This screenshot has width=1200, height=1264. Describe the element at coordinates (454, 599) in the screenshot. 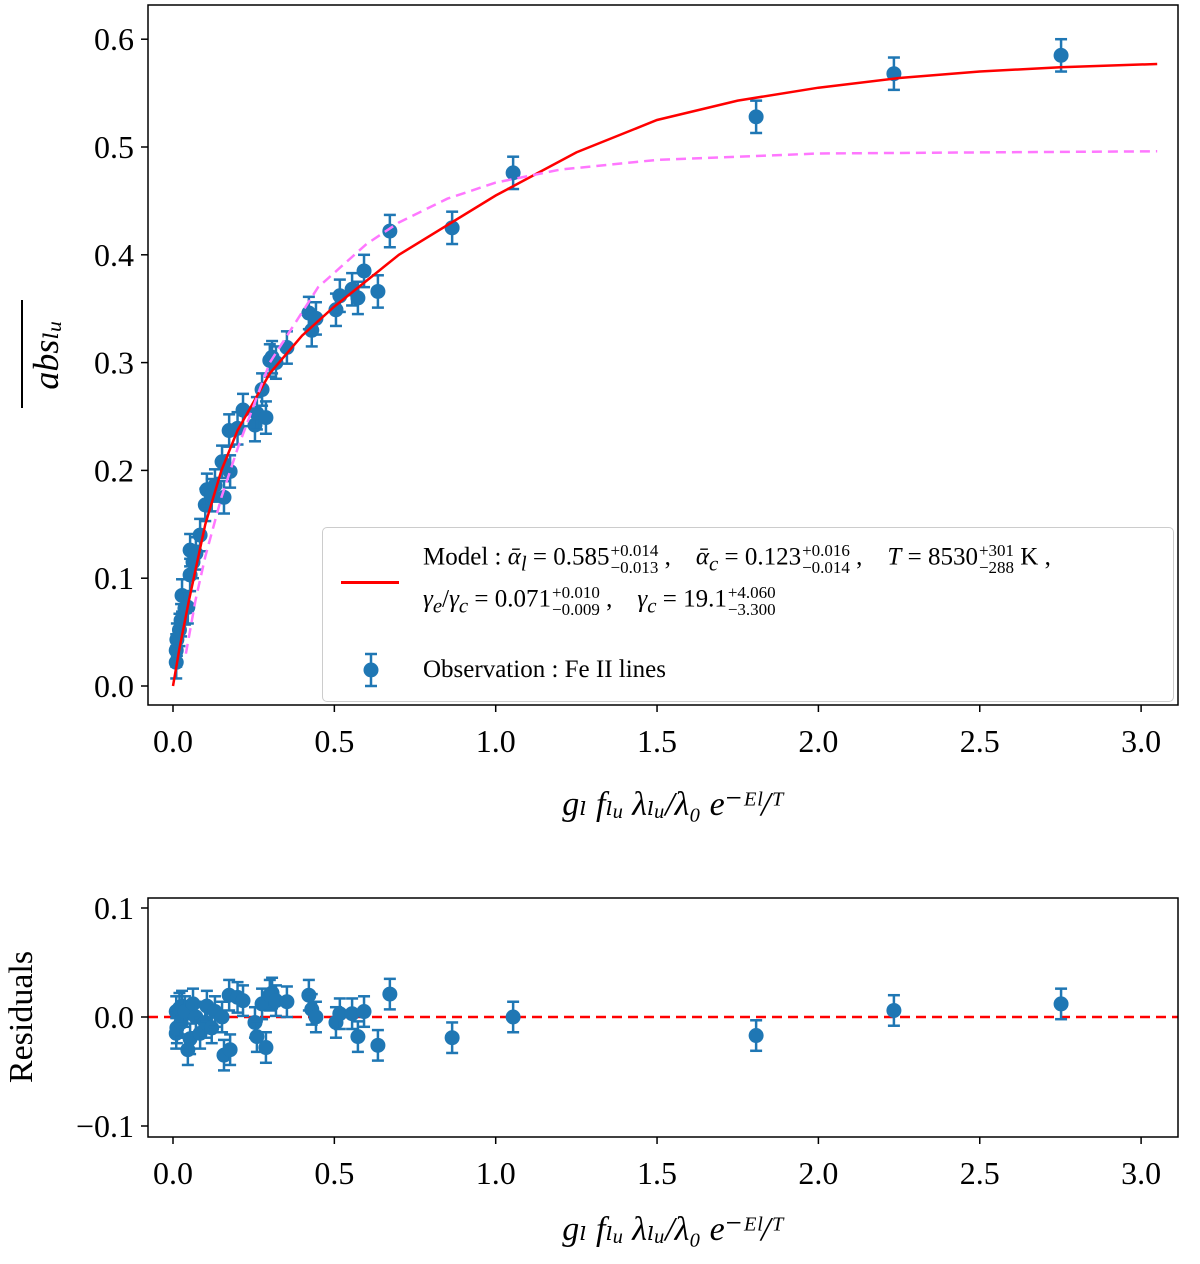

I see `gamma-c-symbol-ratio: γ` at that location.